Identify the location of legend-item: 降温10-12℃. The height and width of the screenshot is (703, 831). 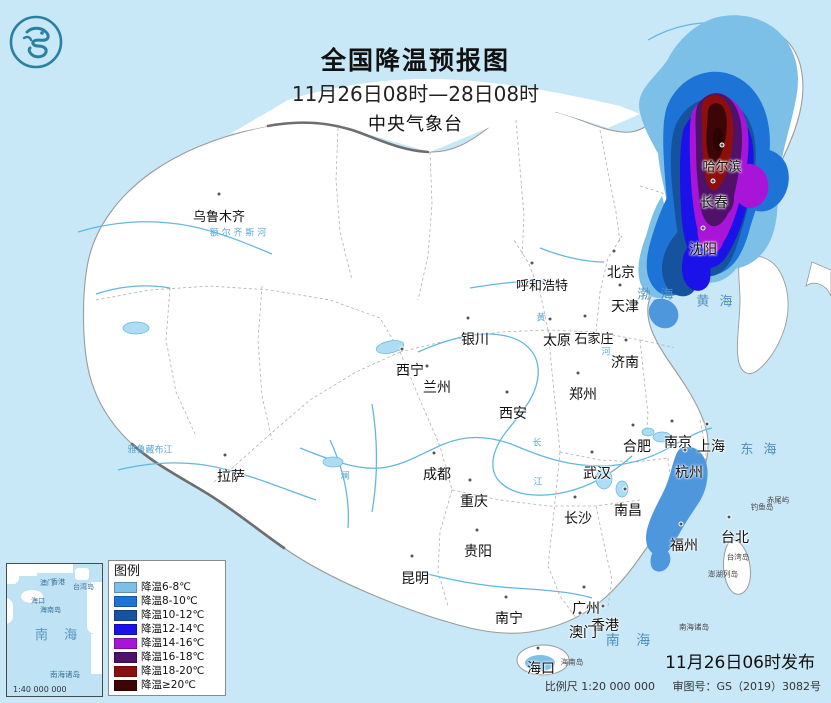
(167, 615).